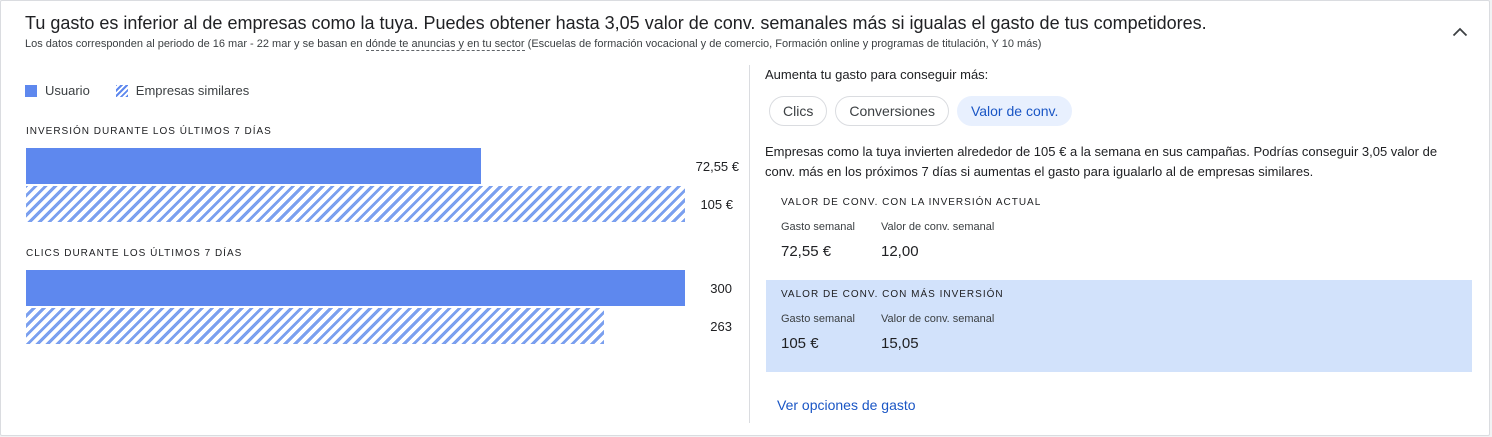 The image size is (1492, 437). Describe the element at coordinates (877, 74) in the screenshot. I see `increase-spend-heading: Aumenta tu gasto para conseguir más:` at that location.